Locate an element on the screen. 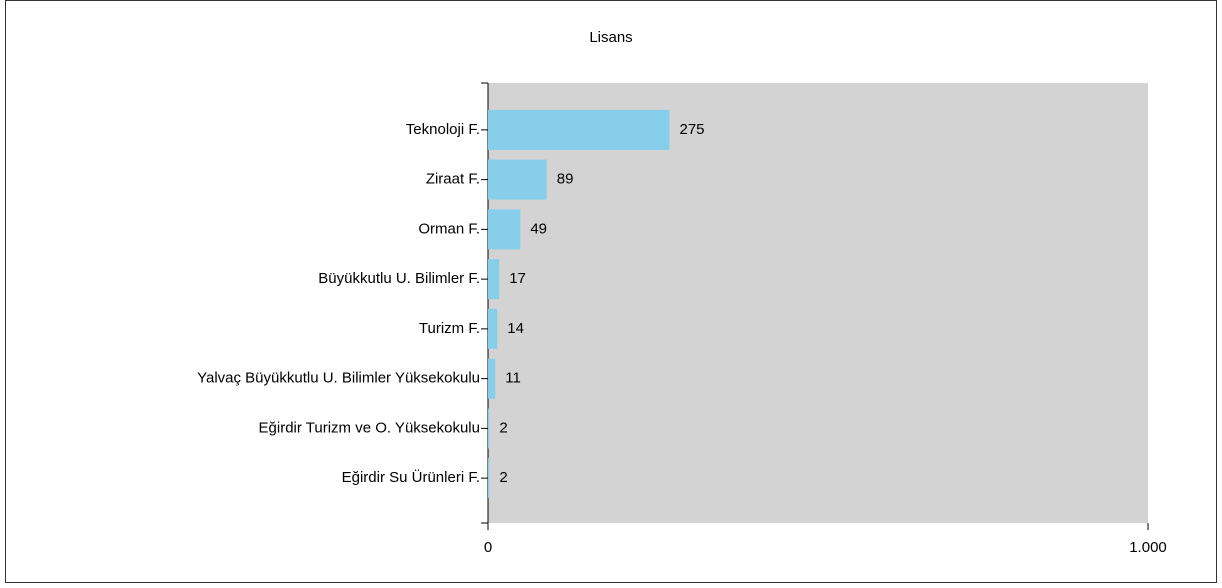 The height and width of the screenshot is (588, 1222). y-tick-label: Orman F. is located at coordinates (449, 228).